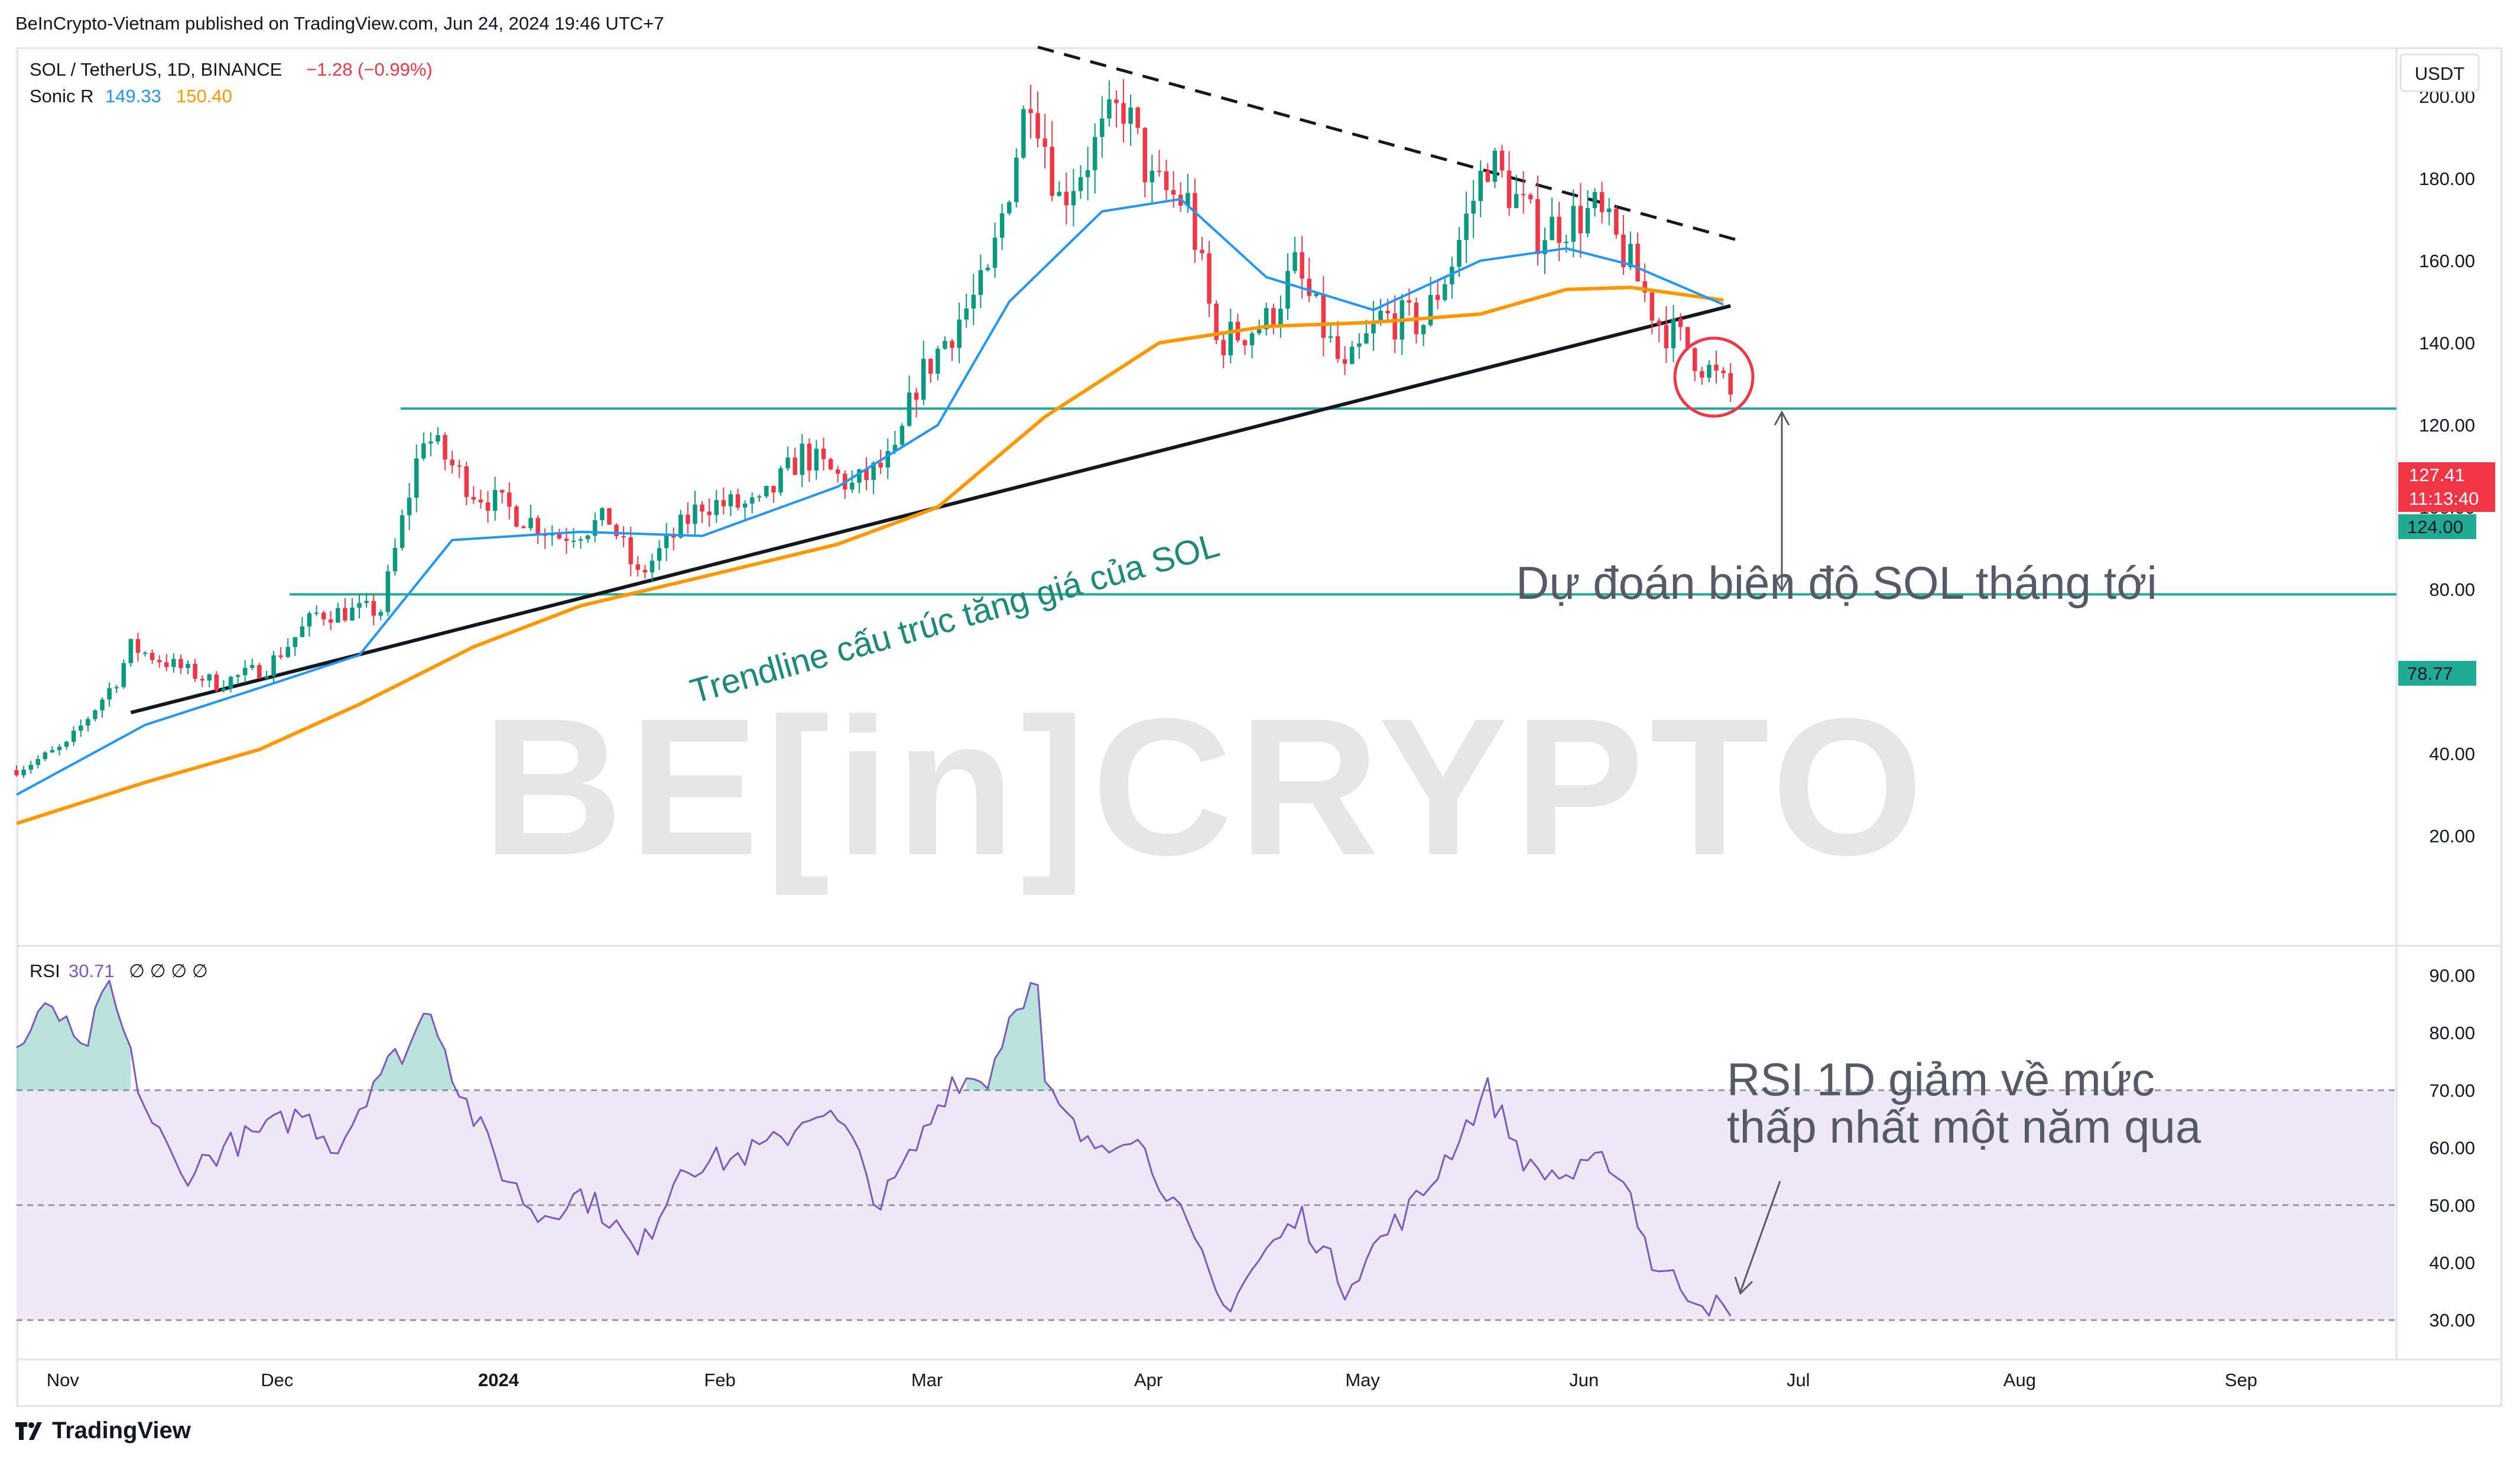 The width and height of the screenshot is (2520, 1463). I want to click on tradingview-footer: TradingView, so click(103, 1430).